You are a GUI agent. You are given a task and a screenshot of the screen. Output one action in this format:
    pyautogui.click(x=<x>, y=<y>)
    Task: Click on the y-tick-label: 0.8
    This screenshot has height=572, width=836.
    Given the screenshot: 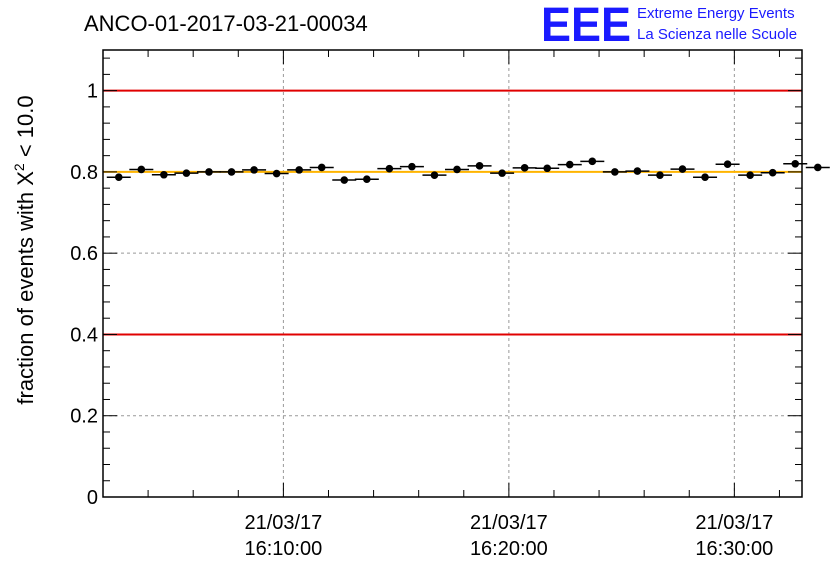 What is the action you would take?
    pyautogui.click(x=84, y=173)
    